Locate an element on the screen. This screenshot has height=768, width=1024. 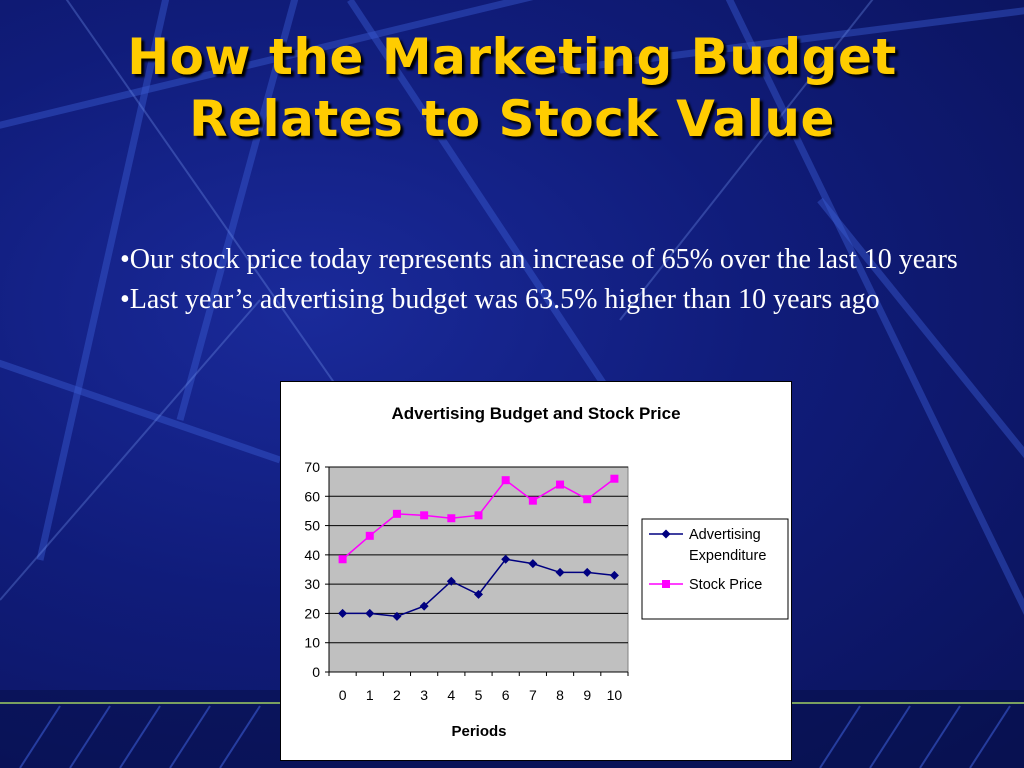
legend-label: Advertising Expenditure is located at coordinates (727, 545).